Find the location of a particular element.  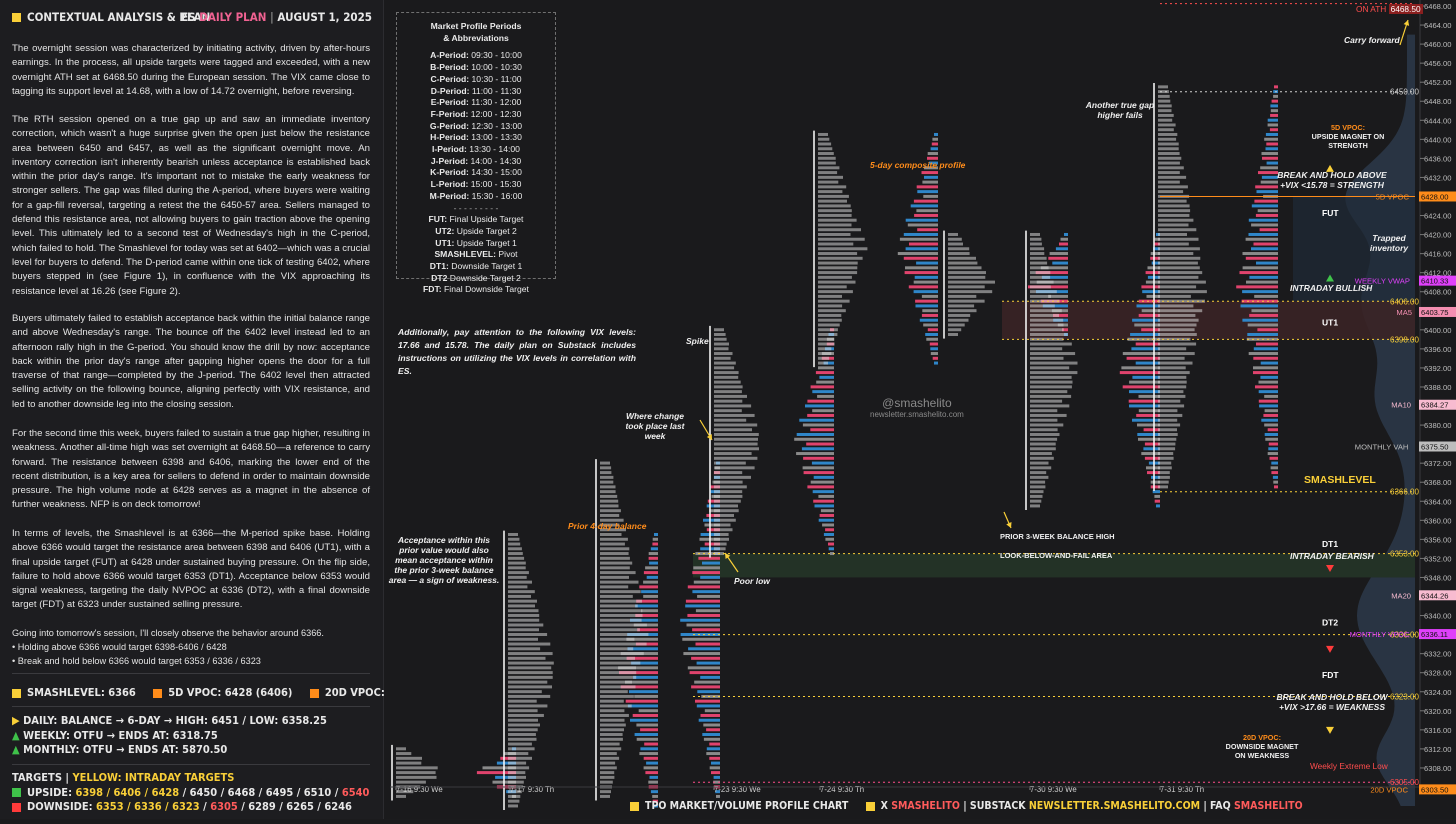

downside-red: 6305 is located at coordinates (224, 806).